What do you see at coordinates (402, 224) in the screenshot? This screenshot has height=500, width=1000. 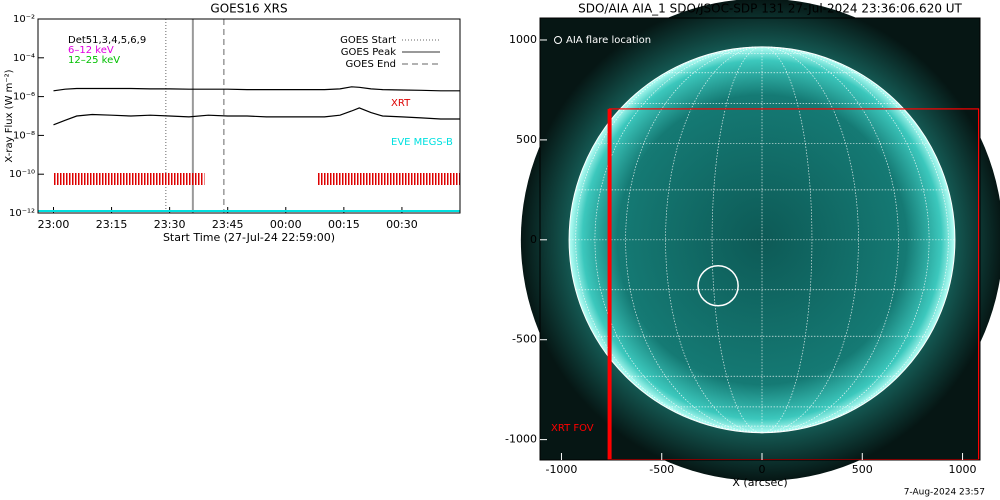 I see `x-tick-label: 00:30` at bounding box center [402, 224].